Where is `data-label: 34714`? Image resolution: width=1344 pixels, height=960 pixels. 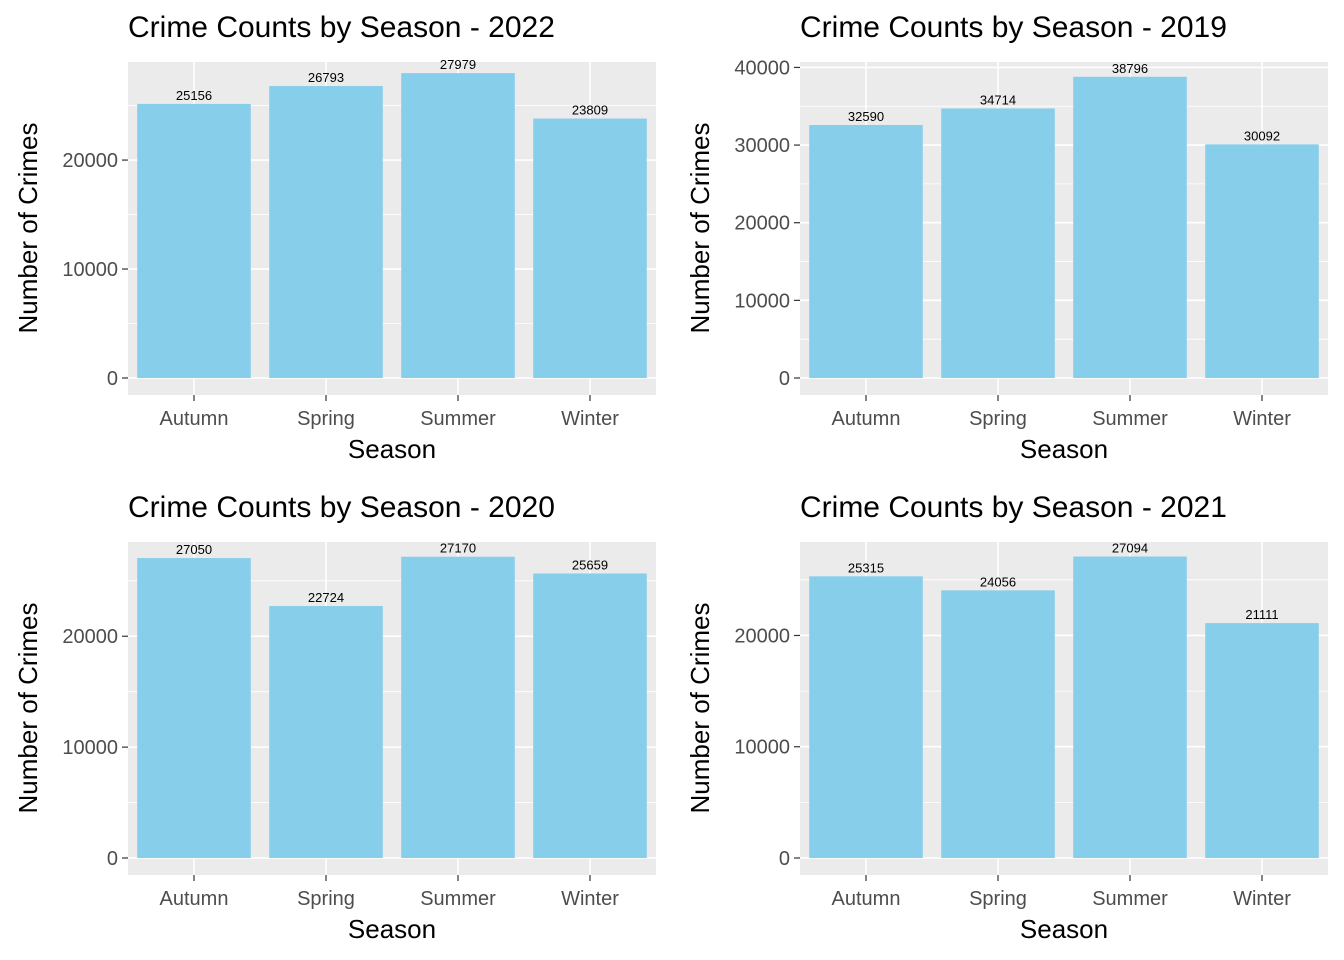 data-label: 34714 is located at coordinates (998, 99).